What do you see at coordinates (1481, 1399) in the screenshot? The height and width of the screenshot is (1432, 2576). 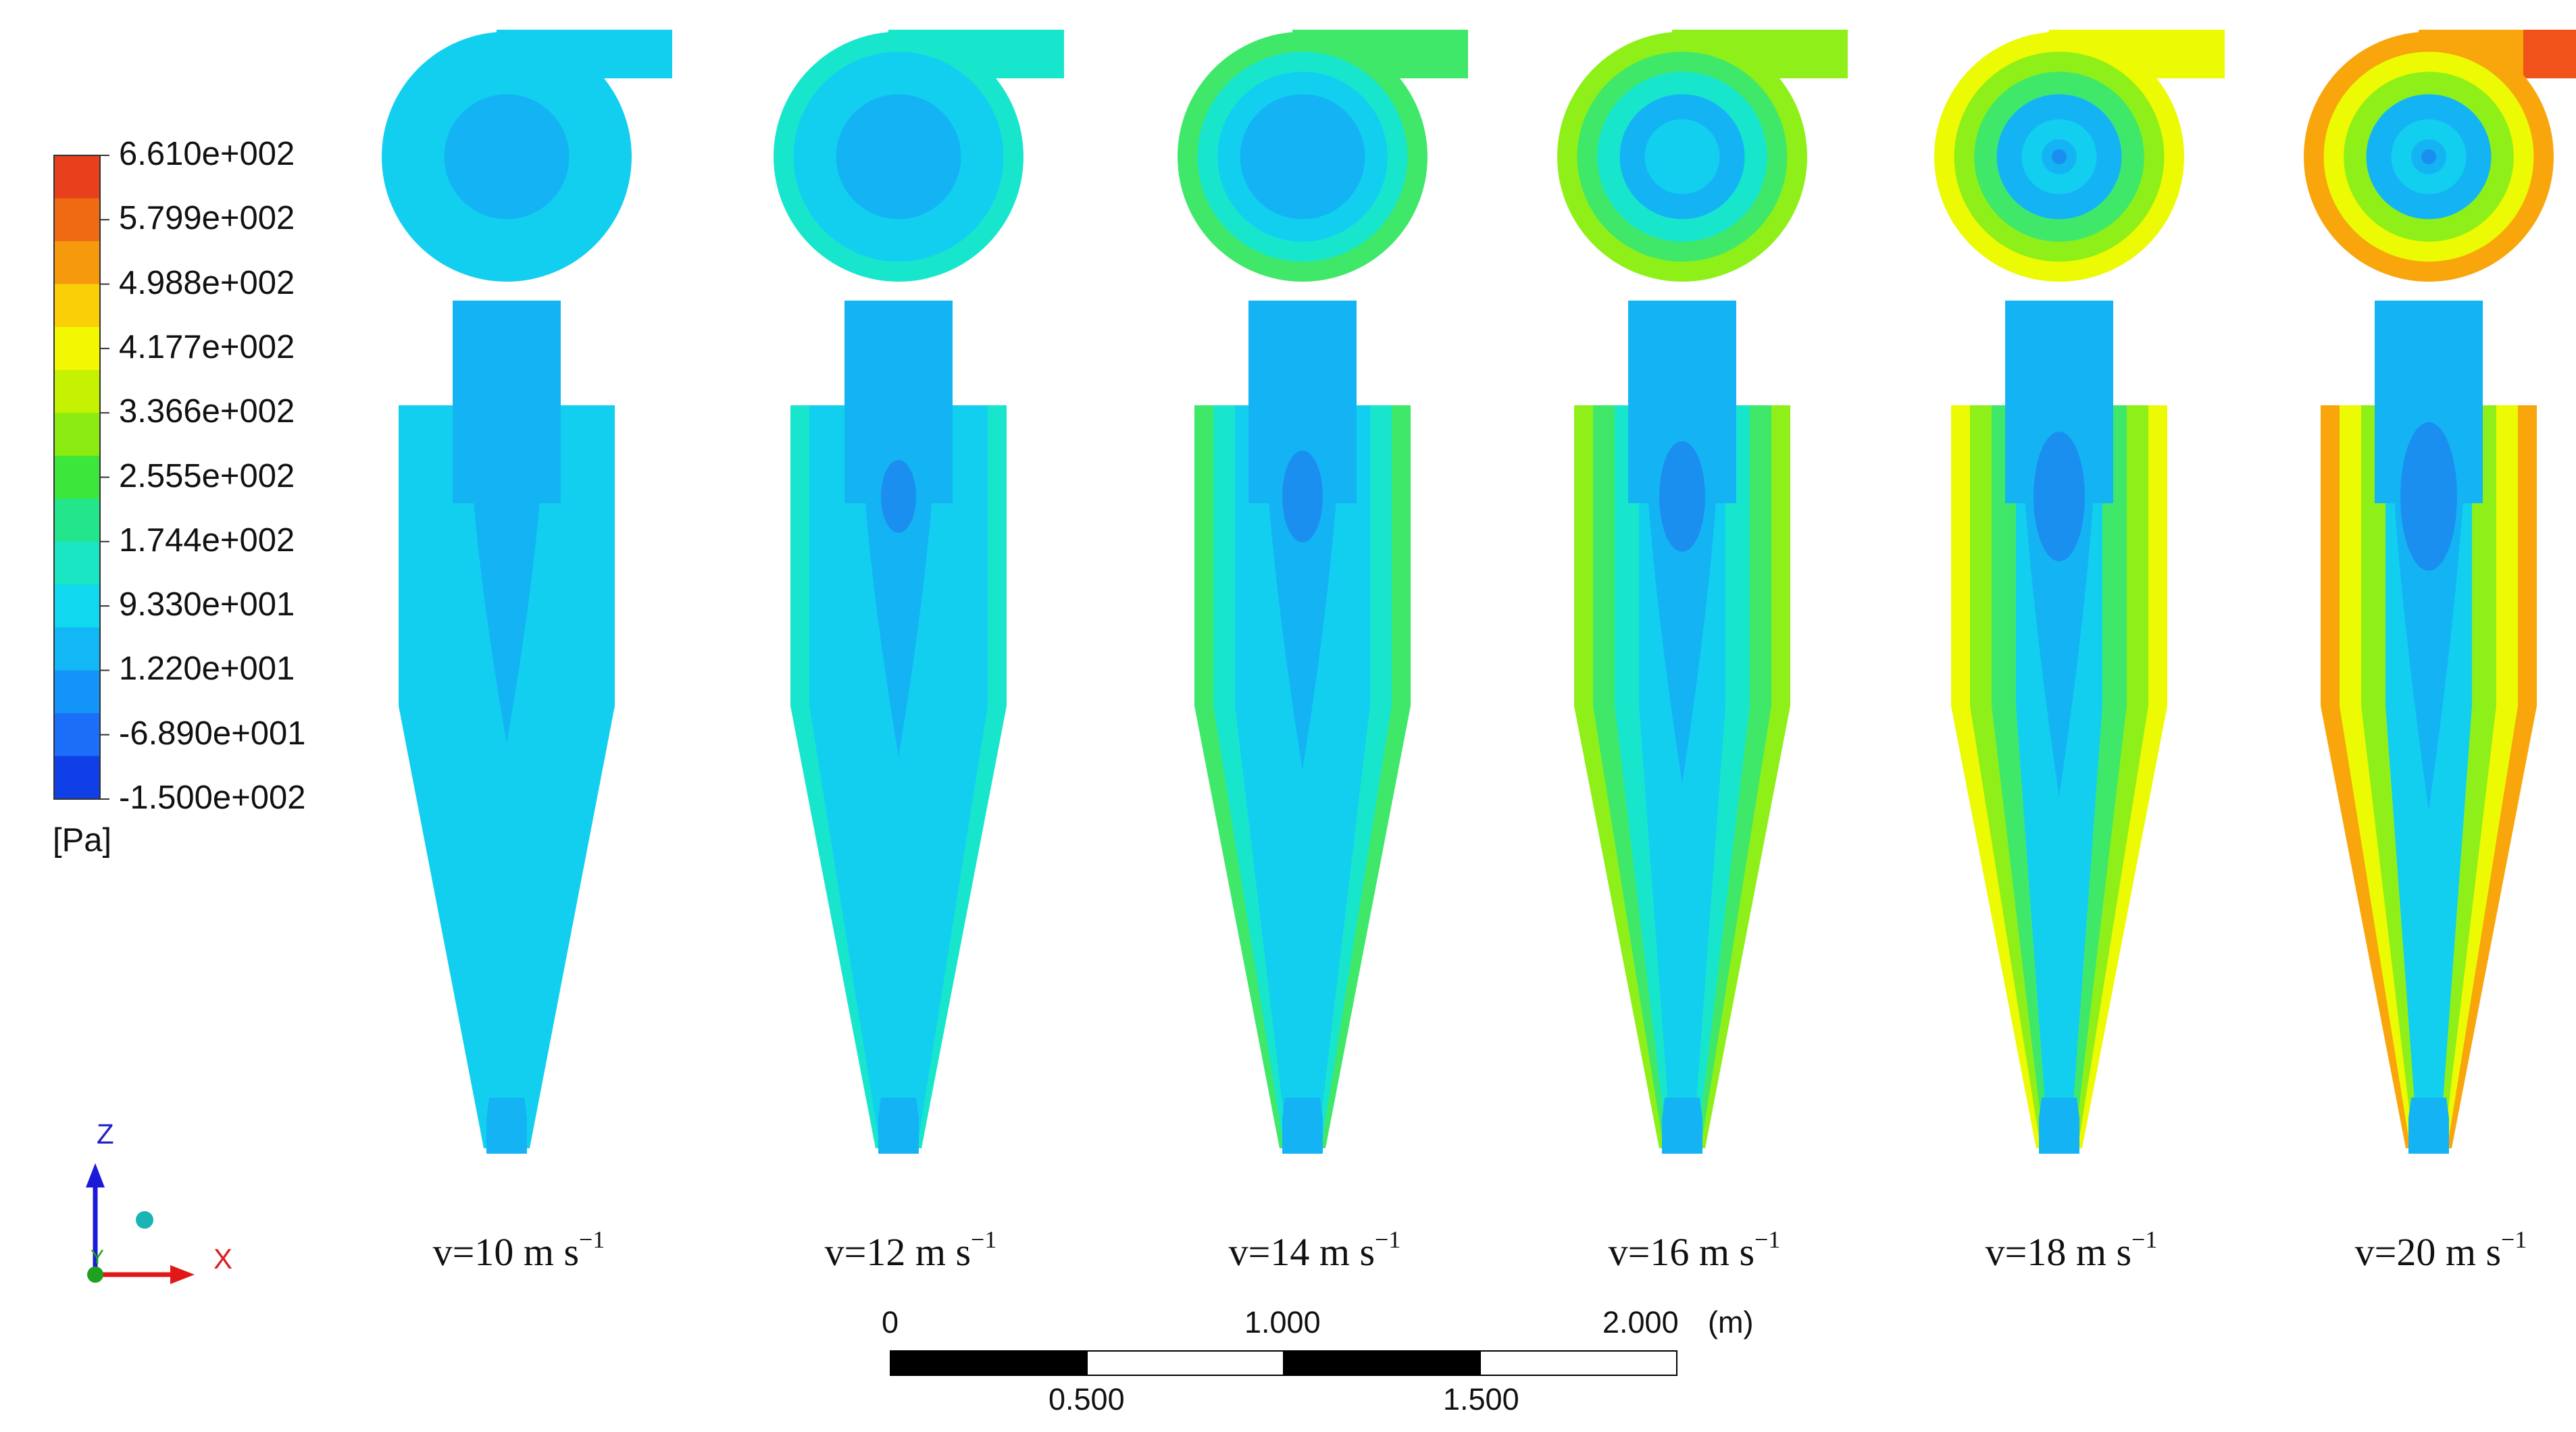 I see `scale-label-1500: 1.500` at bounding box center [1481, 1399].